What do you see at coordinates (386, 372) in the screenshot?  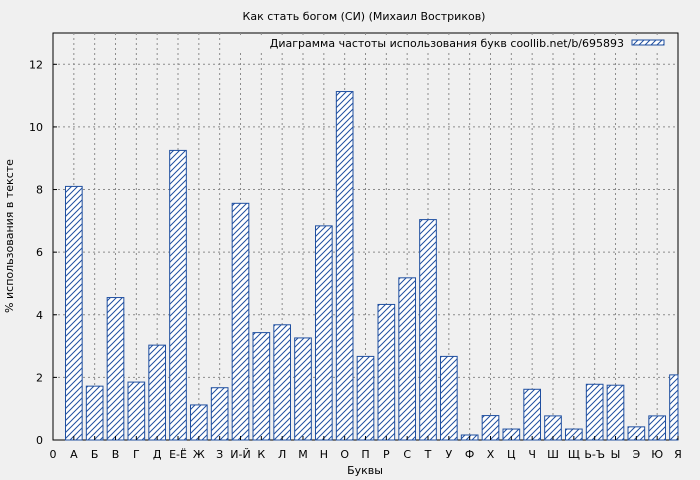 I see `bar-Р` at bounding box center [386, 372].